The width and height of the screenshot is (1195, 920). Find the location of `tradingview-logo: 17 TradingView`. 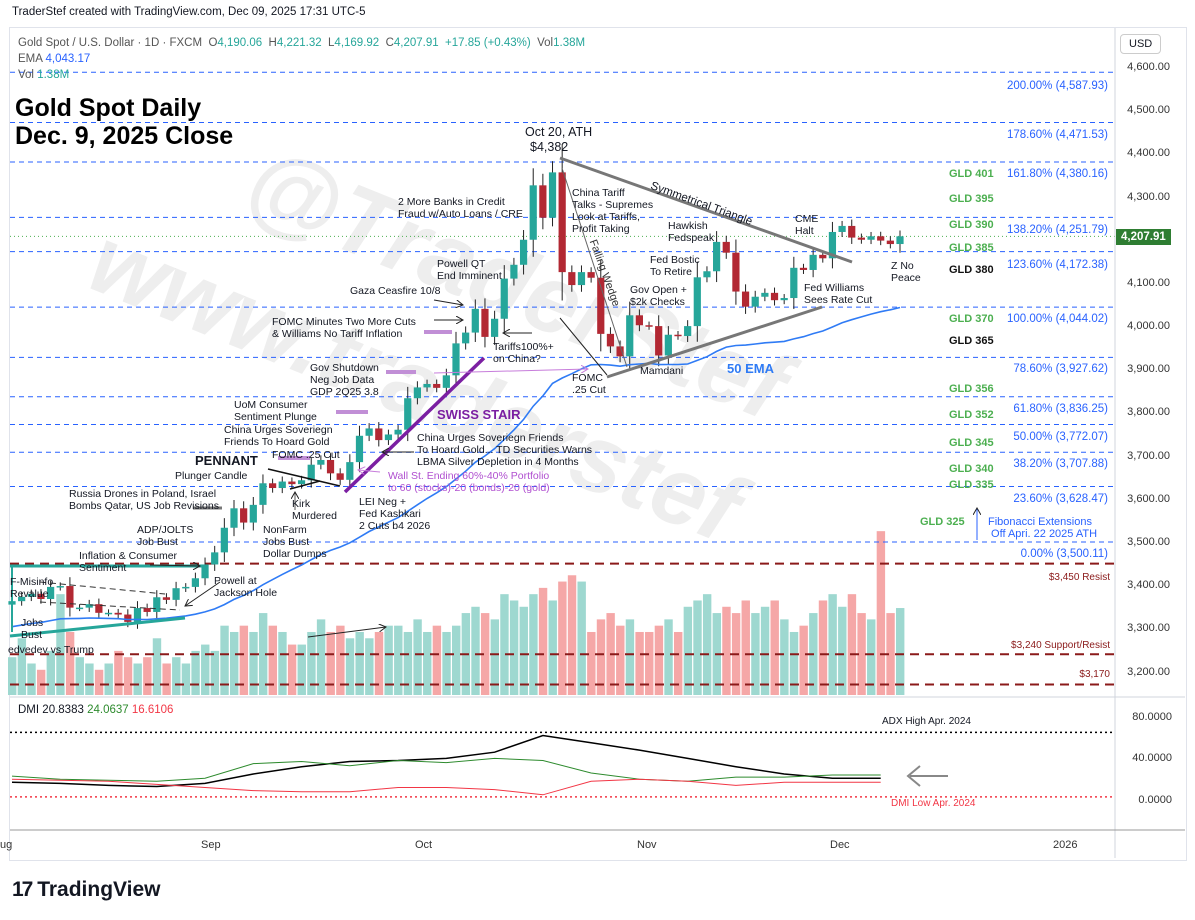

tradingview-logo: 17 TradingView is located at coordinates (86, 889).